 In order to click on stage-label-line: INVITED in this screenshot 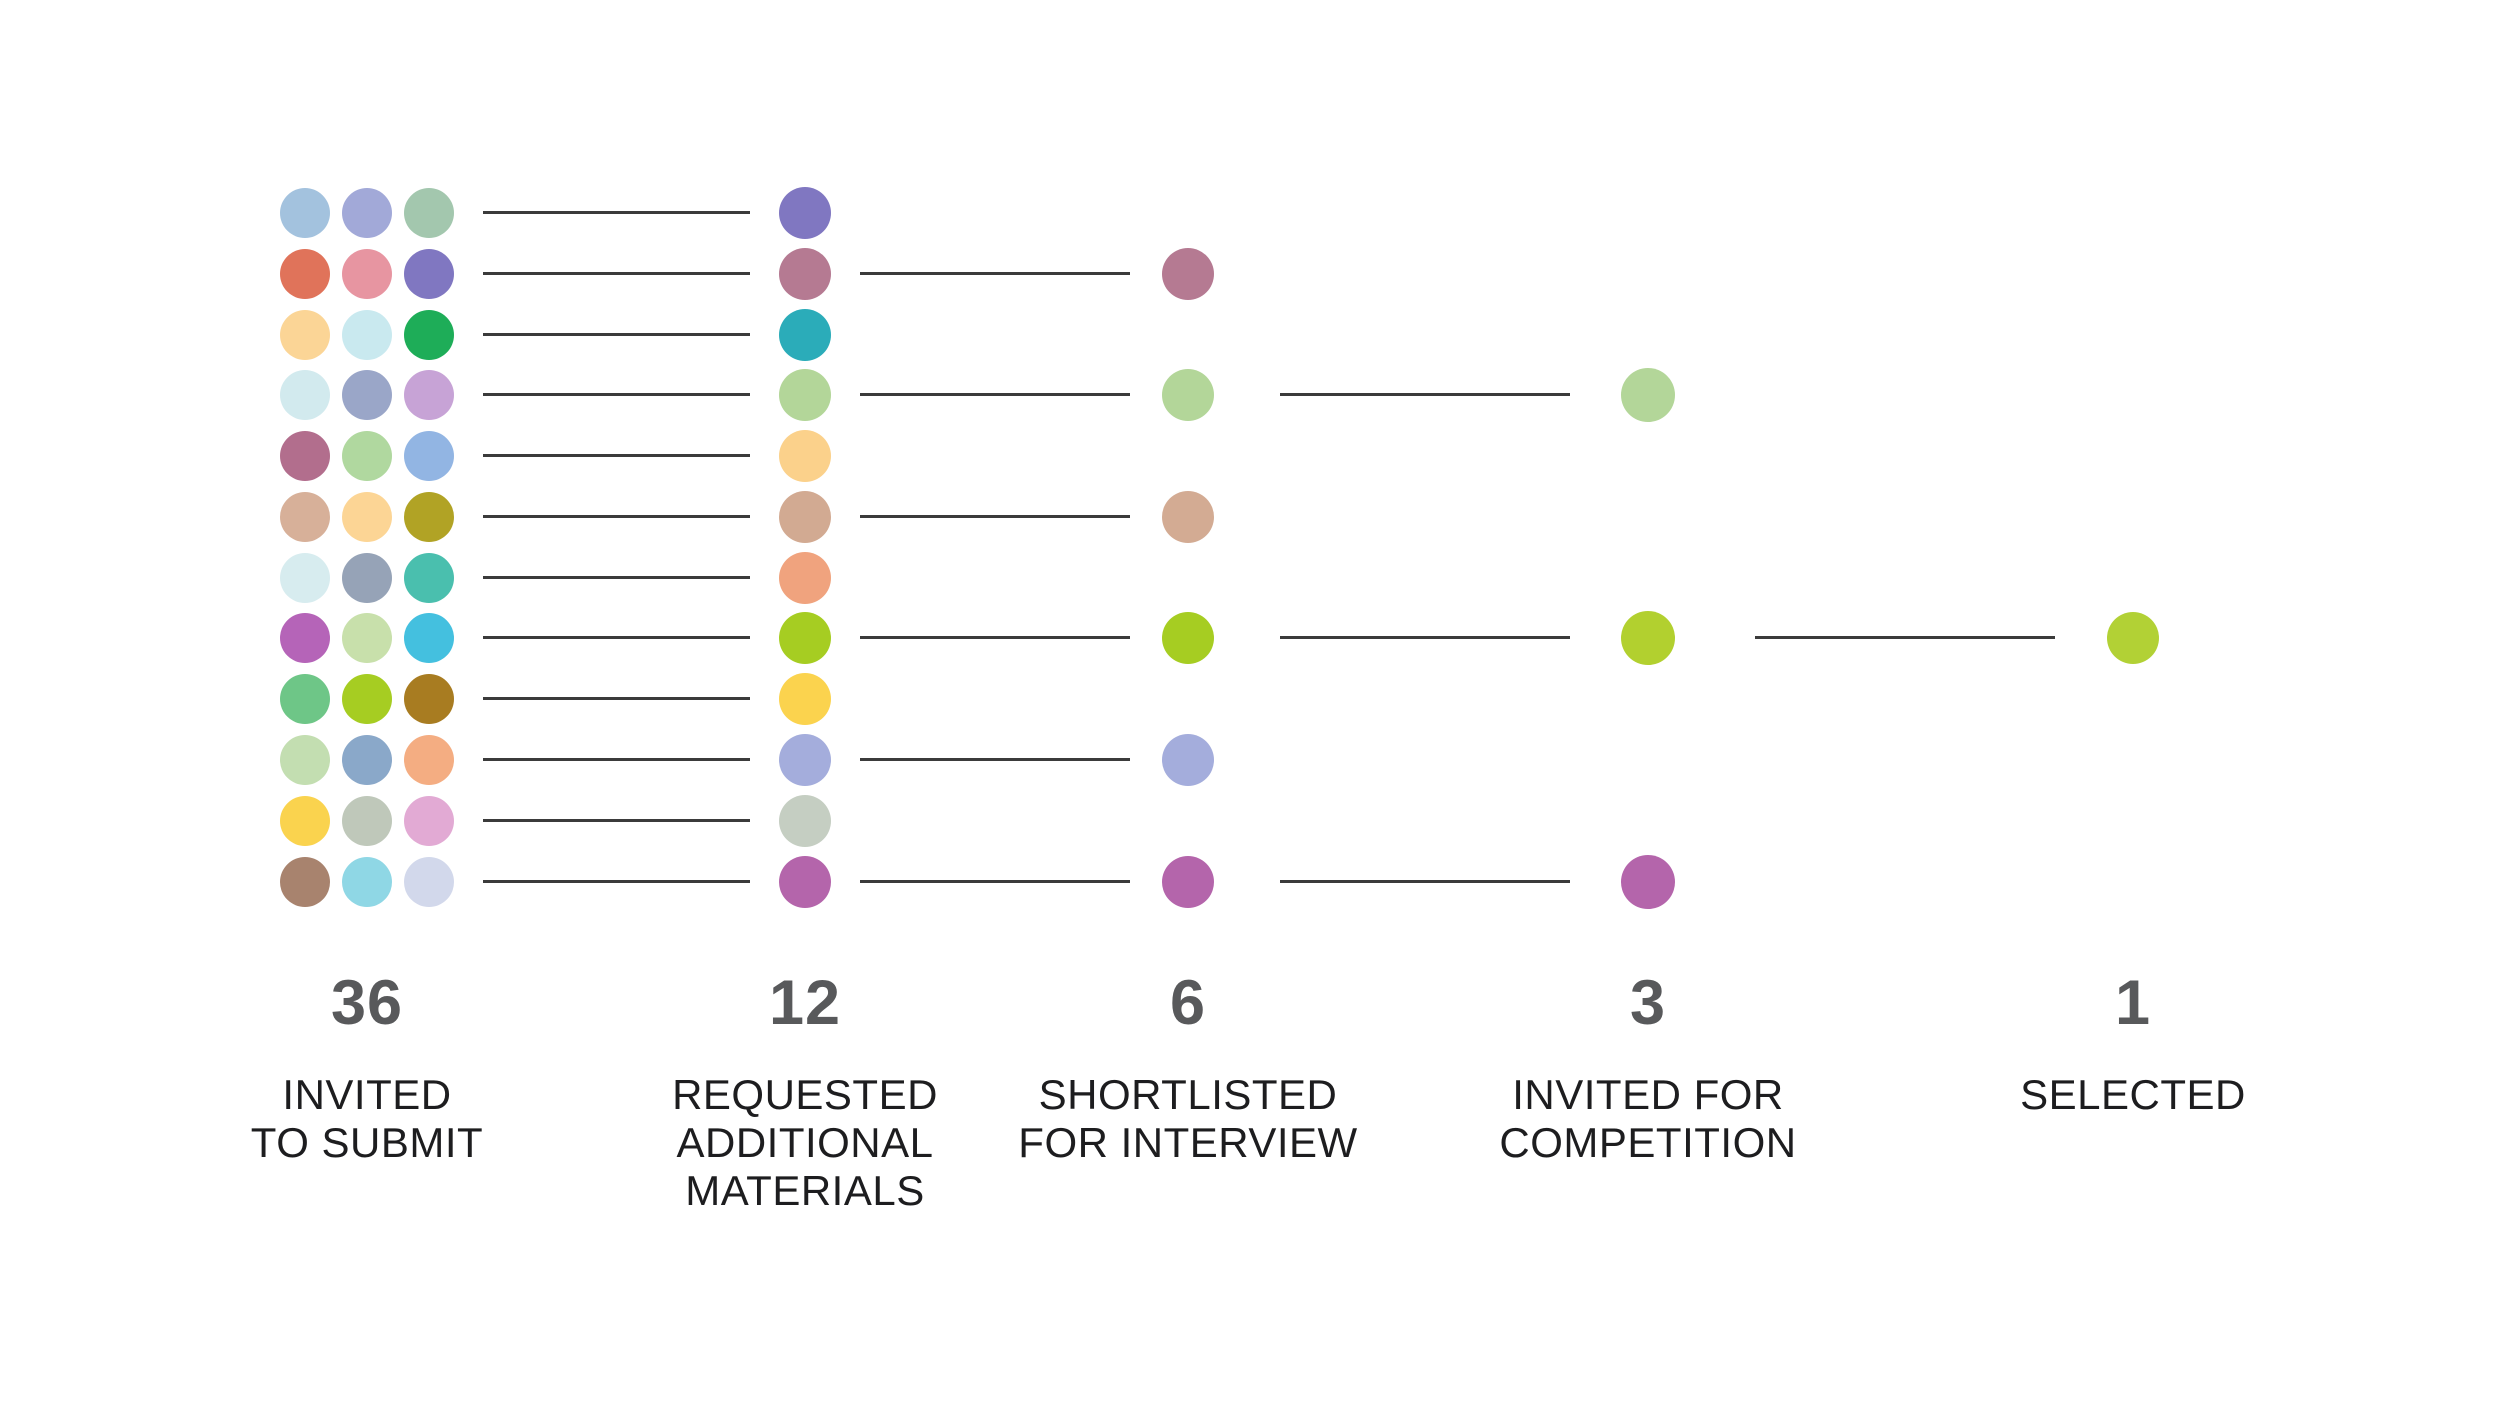, I will do `click(367, 1094)`.